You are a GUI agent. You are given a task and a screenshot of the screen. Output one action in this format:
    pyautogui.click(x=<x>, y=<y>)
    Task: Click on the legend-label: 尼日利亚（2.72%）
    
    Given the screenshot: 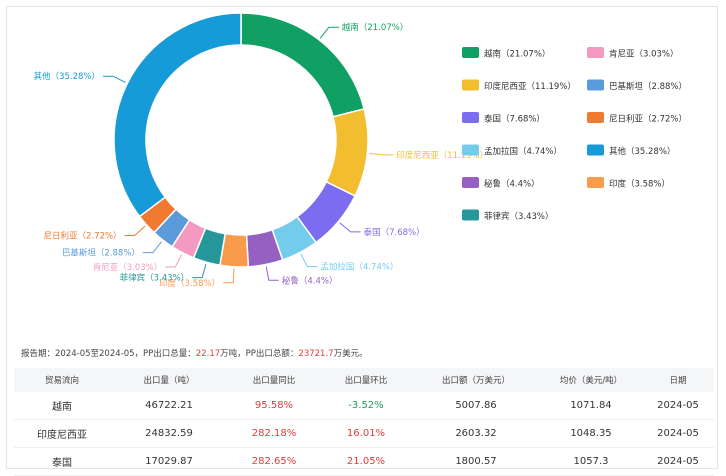 What is the action you would take?
    pyautogui.click(x=648, y=119)
    